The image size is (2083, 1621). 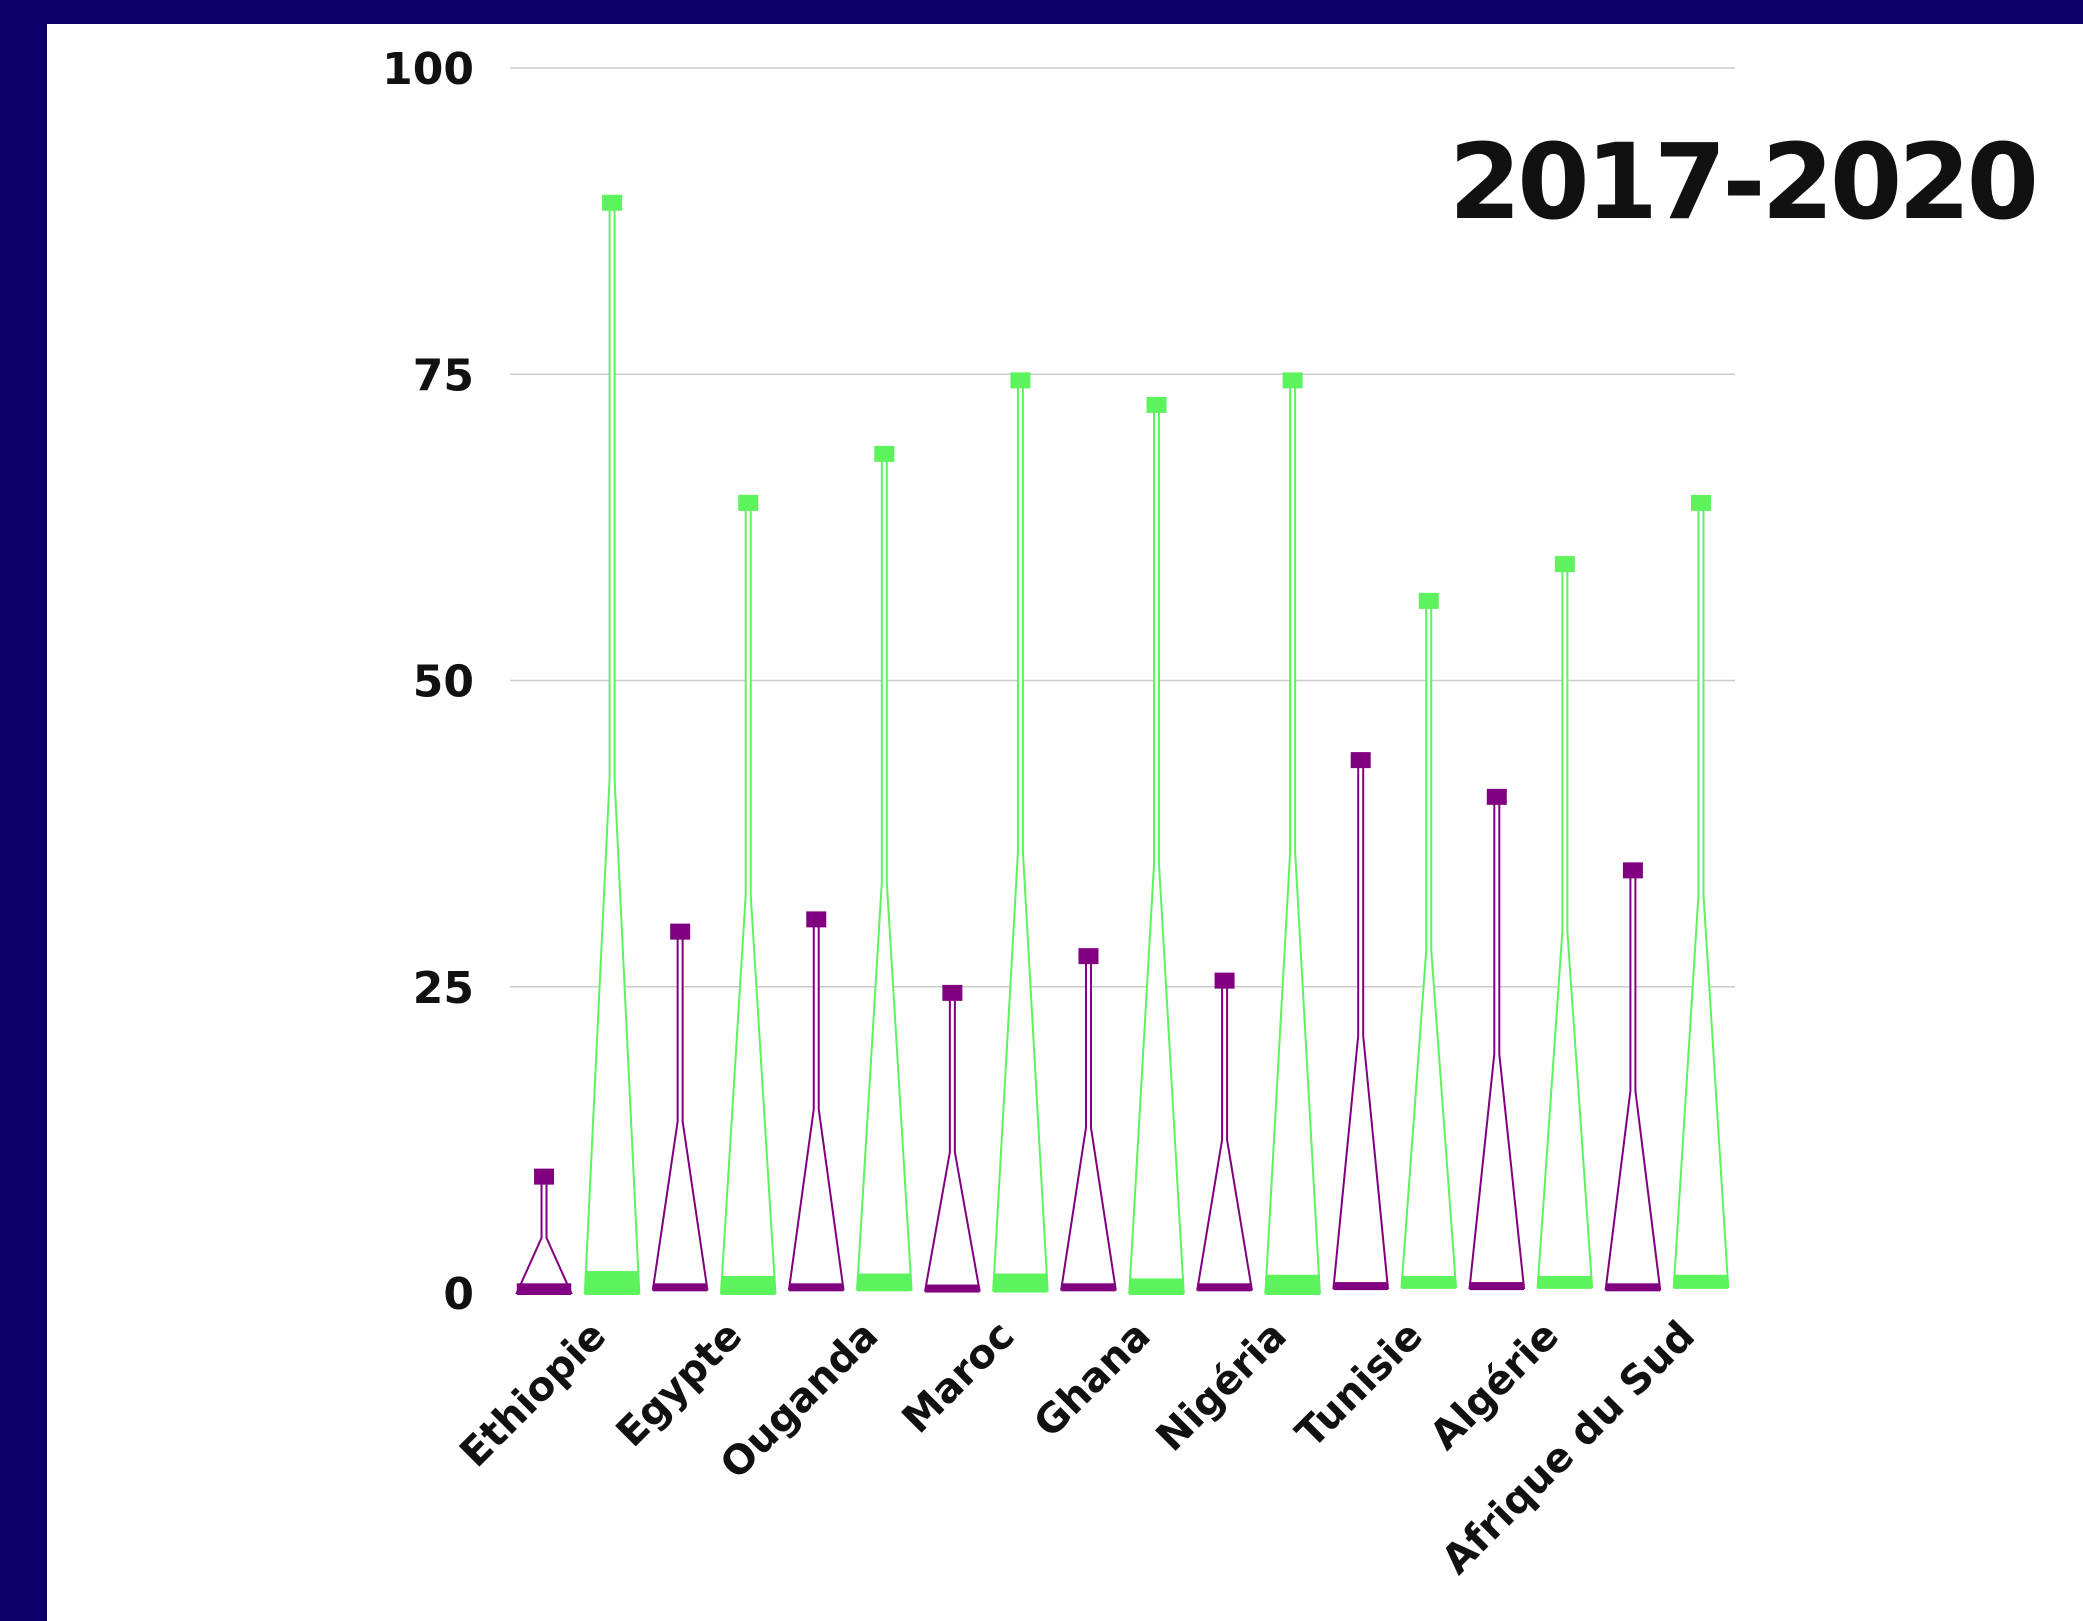 I want to click on chart-title: 2017-2020, so click(x=1742, y=182).